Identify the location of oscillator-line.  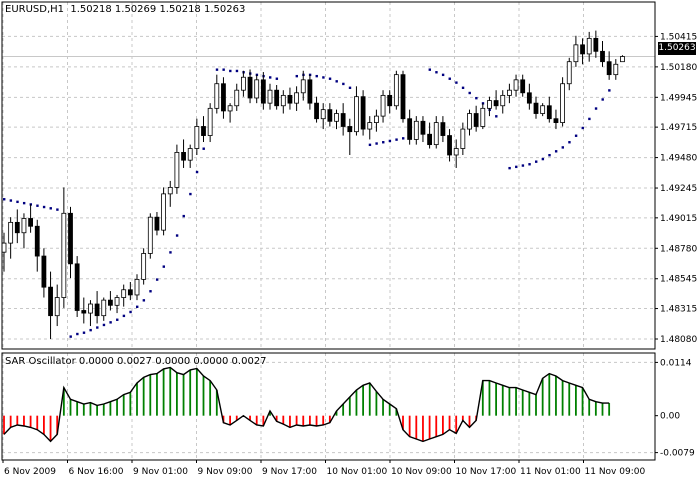
(306, 404).